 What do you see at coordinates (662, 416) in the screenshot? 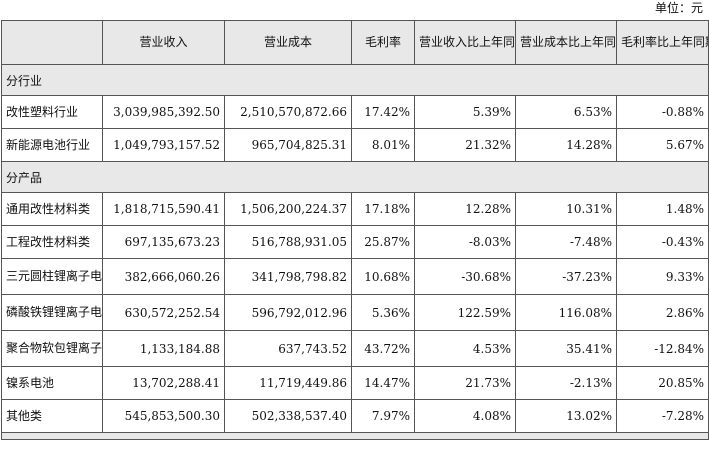
I see `margin-change-cell: -7.28%` at bounding box center [662, 416].